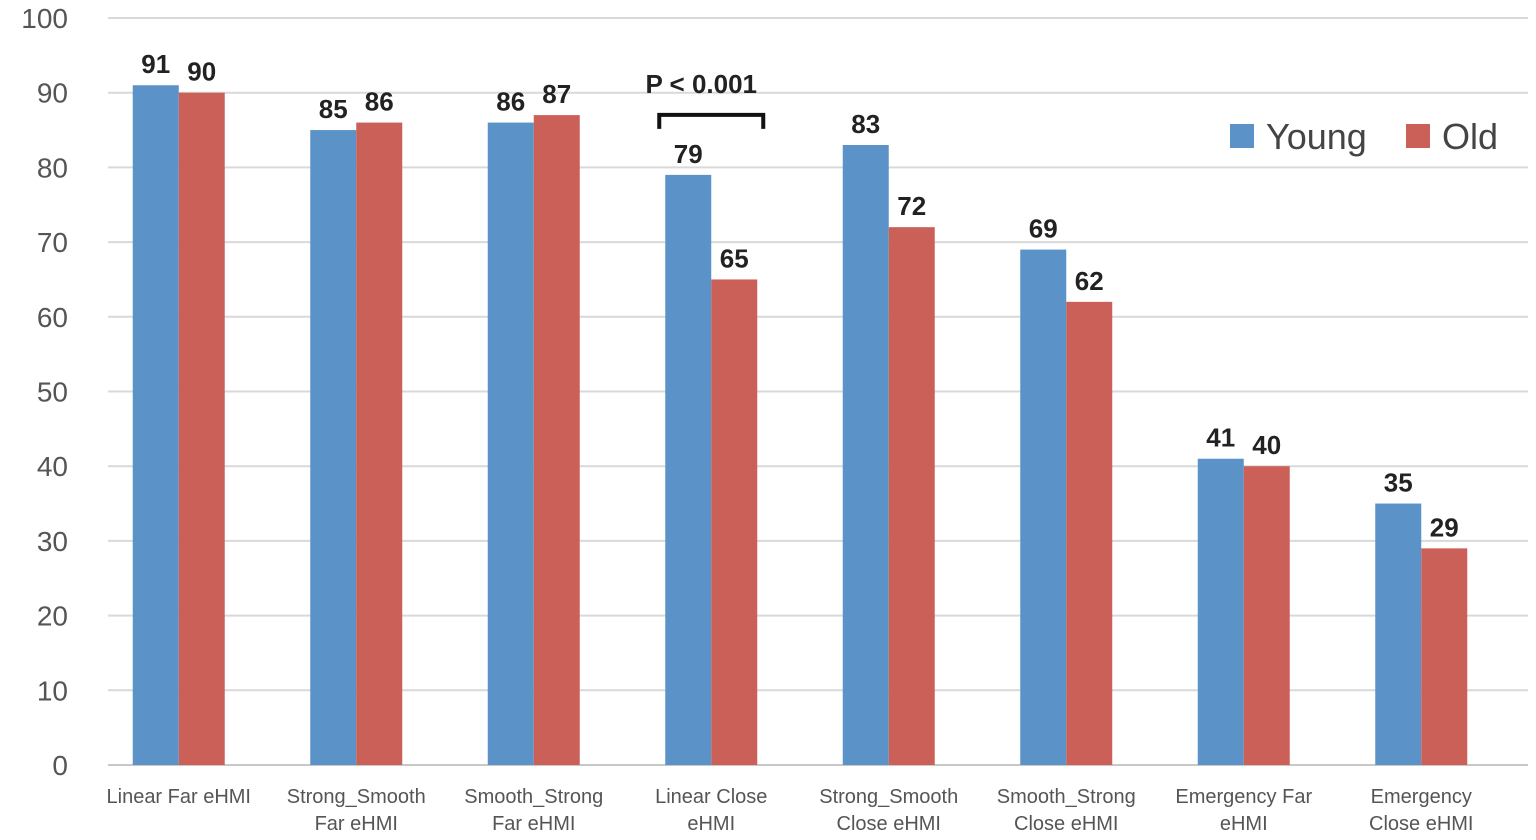  I want to click on y-tick-label: 30, so click(52, 541).